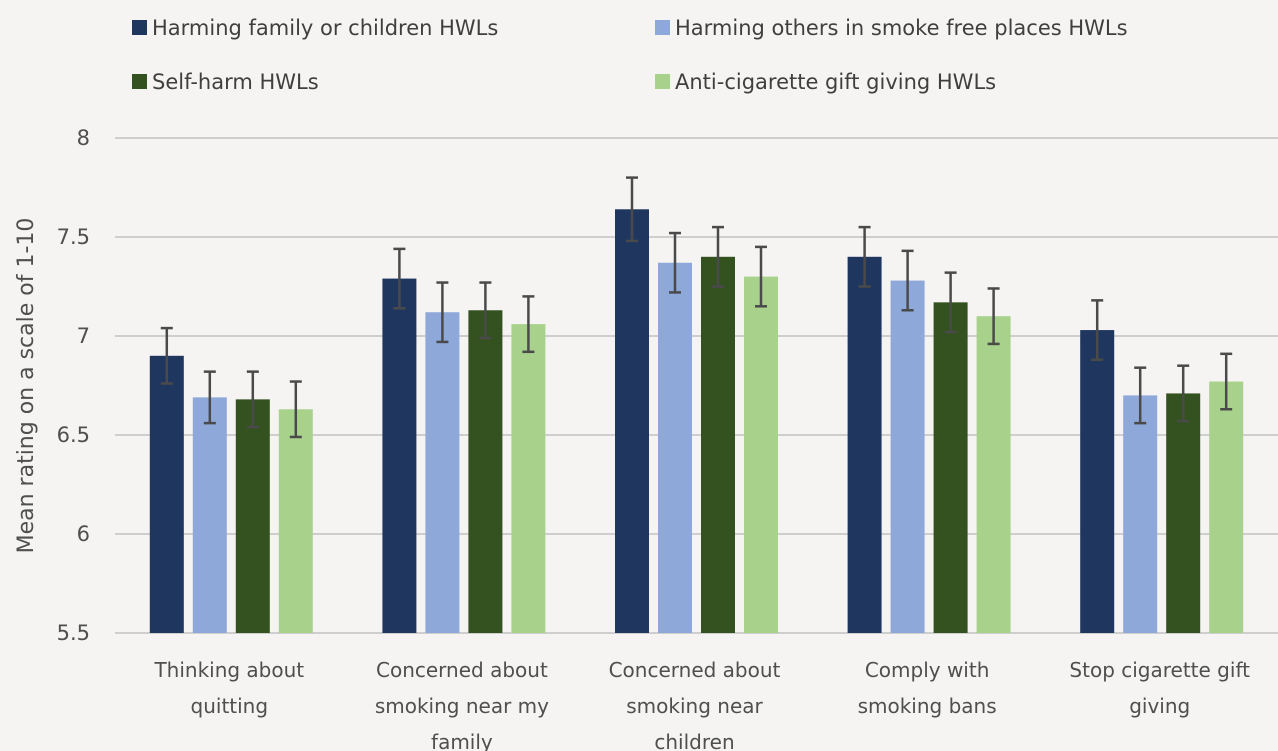  What do you see at coordinates (73, 435) in the screenshot?
I see `y-tick-label: 6.5` at bounding box center [73, 435].